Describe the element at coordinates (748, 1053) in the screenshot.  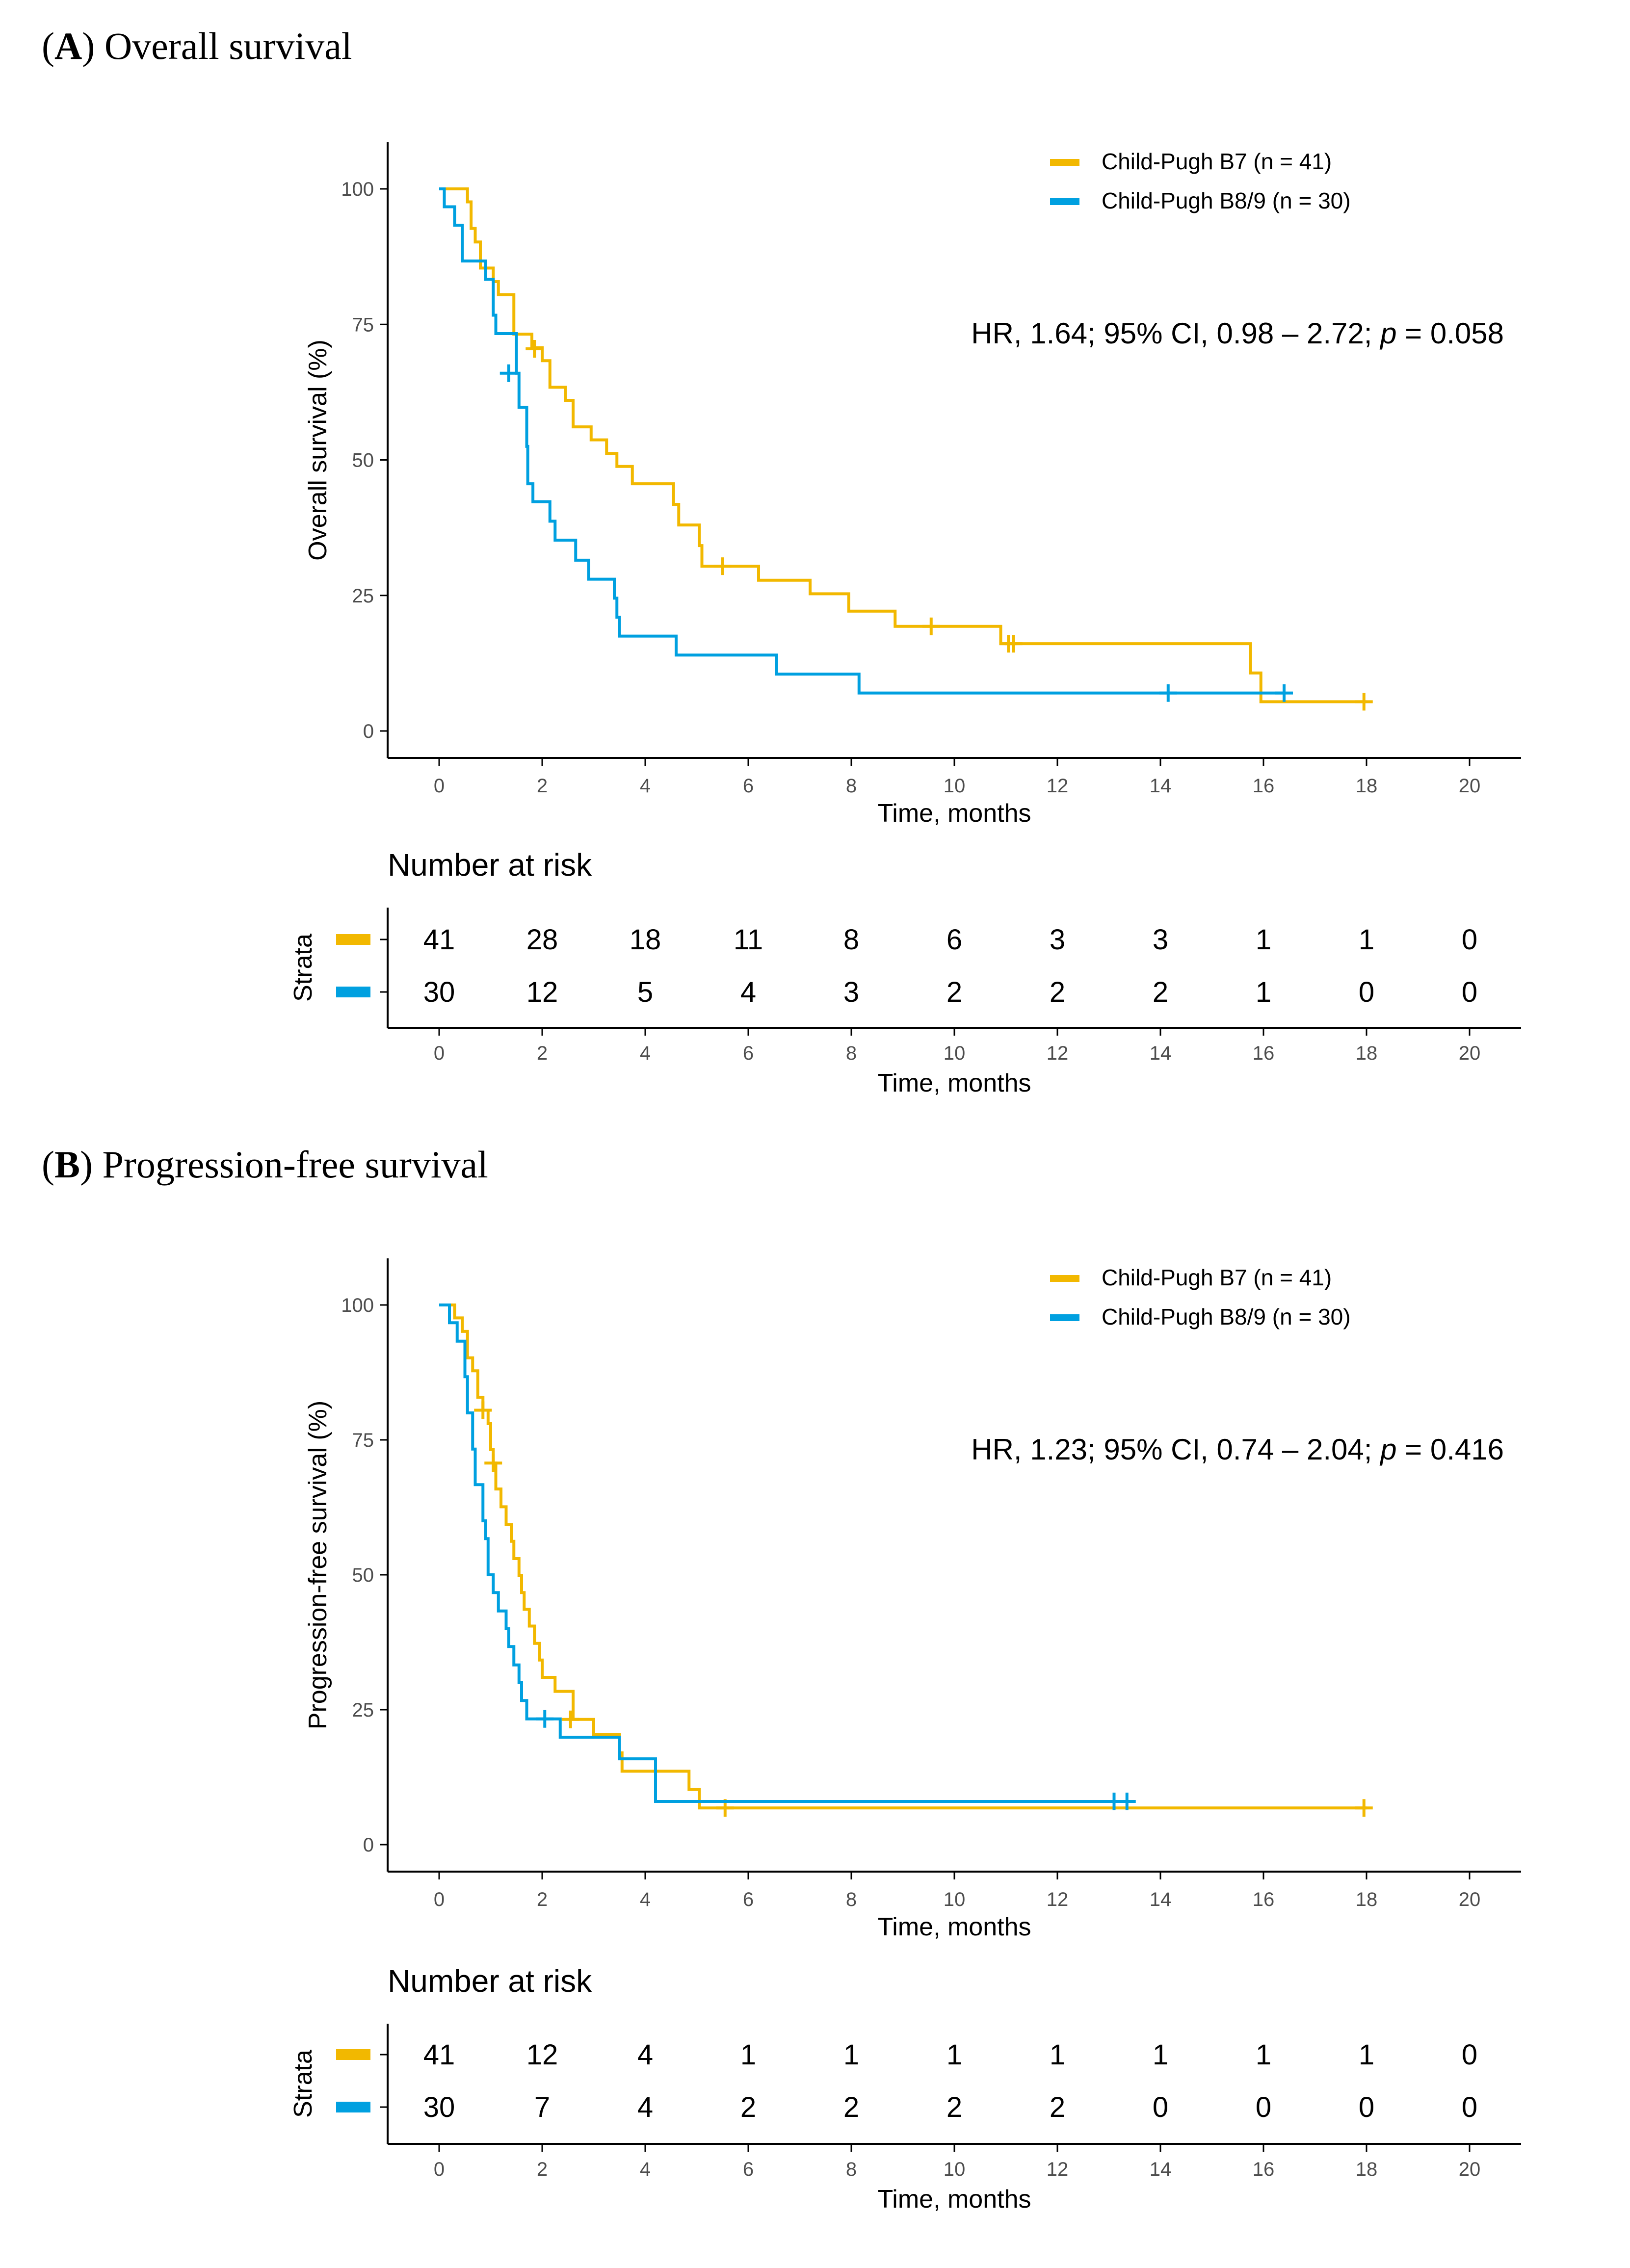
I see `risk-x-tick-label: 6` at that location.